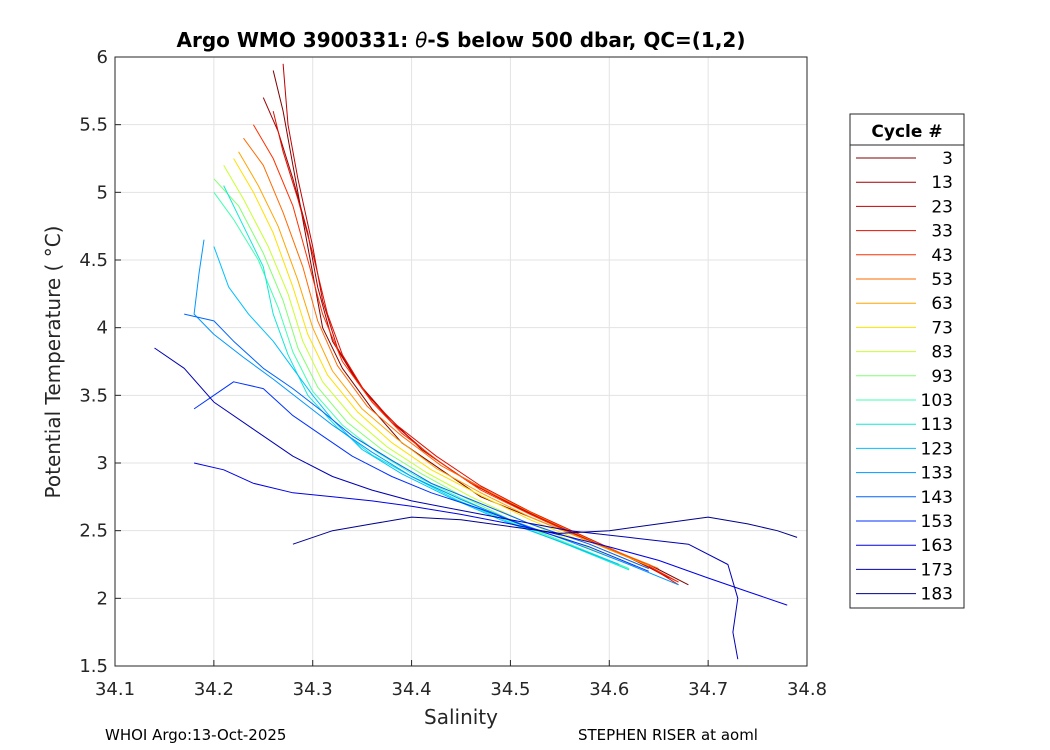  Describe the element at coordinates (937, 474) in the screenshot. I see `legend-label-cycle-133: 133` at that location.